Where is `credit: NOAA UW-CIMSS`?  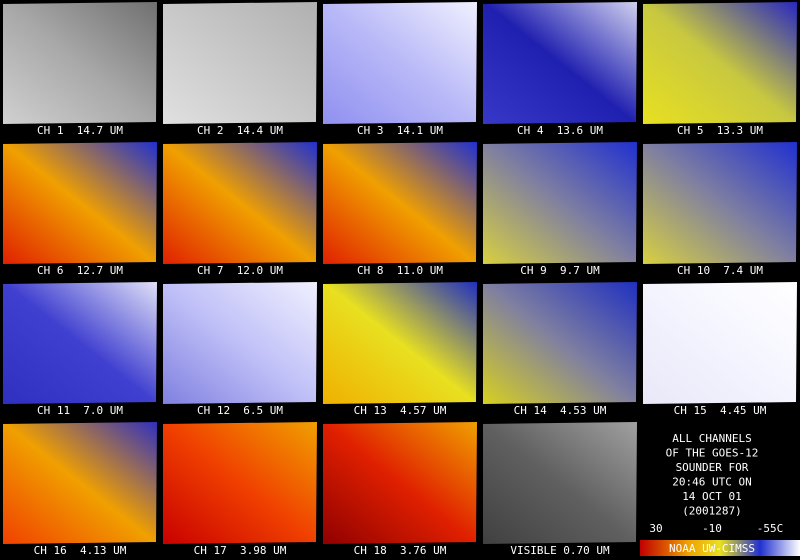 credit: NOAA UW-CIMSS is located at coordinates (712, 548).